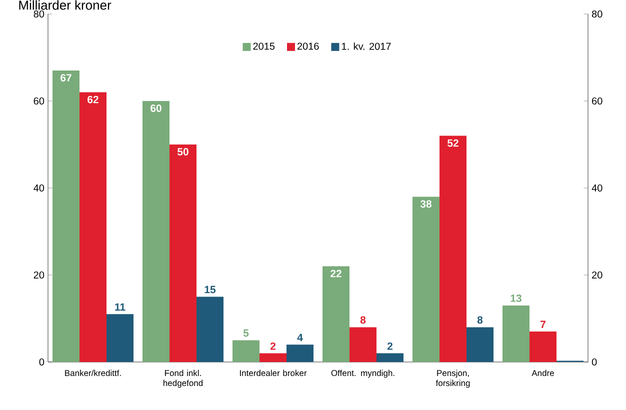 Image resolution: width=626 pixels, height=410 pixels. Describe the element at coordinates (426, 204) in the screenshot. I see `data-label: 38` at that location.